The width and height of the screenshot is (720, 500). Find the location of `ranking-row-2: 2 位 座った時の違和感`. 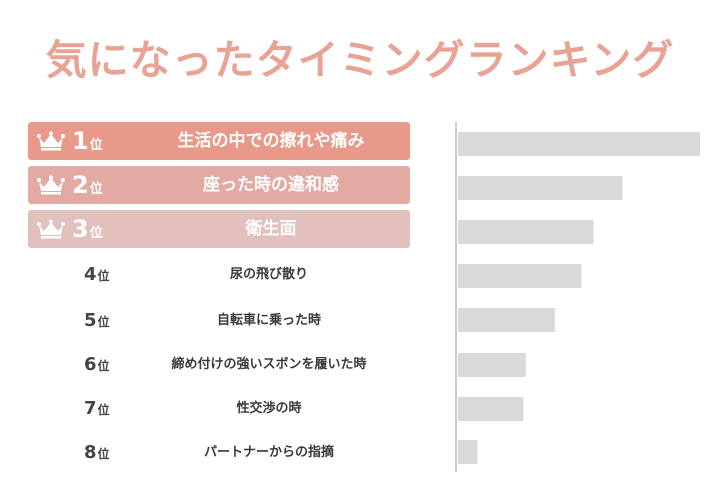

ranking-row-2: 2 位 座った時の違和感 is located at coordinates (219, 185).